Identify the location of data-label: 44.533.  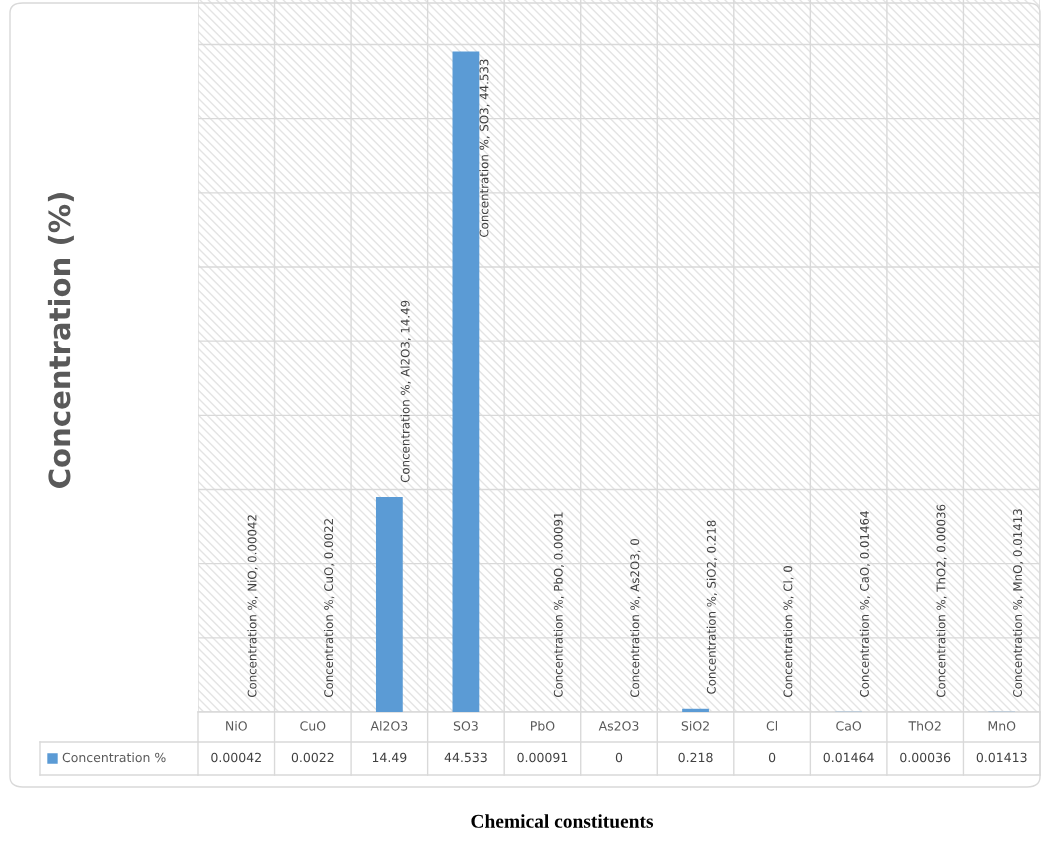
(465, 757).